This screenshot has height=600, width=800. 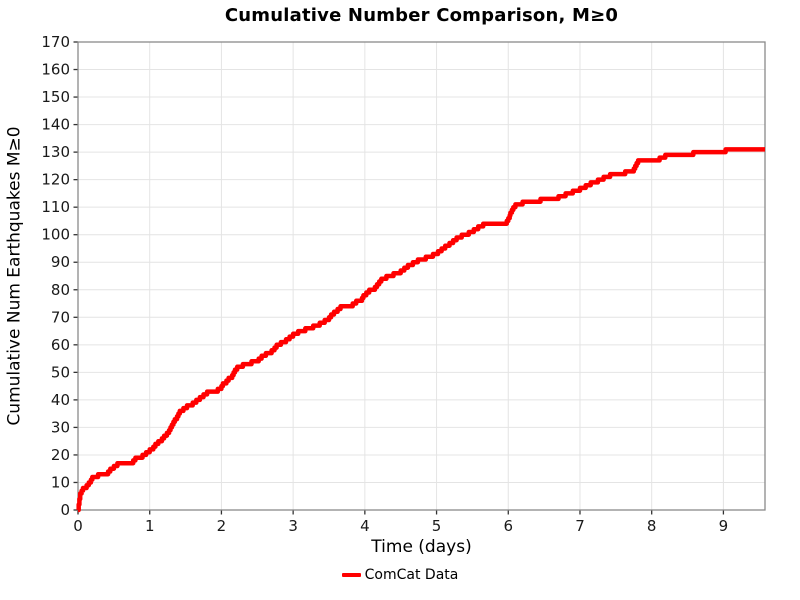 What do you see at coordinates (652, 526) in the screenshot?
I see `x-tick-label: 8` at bounding box center [652, 526].